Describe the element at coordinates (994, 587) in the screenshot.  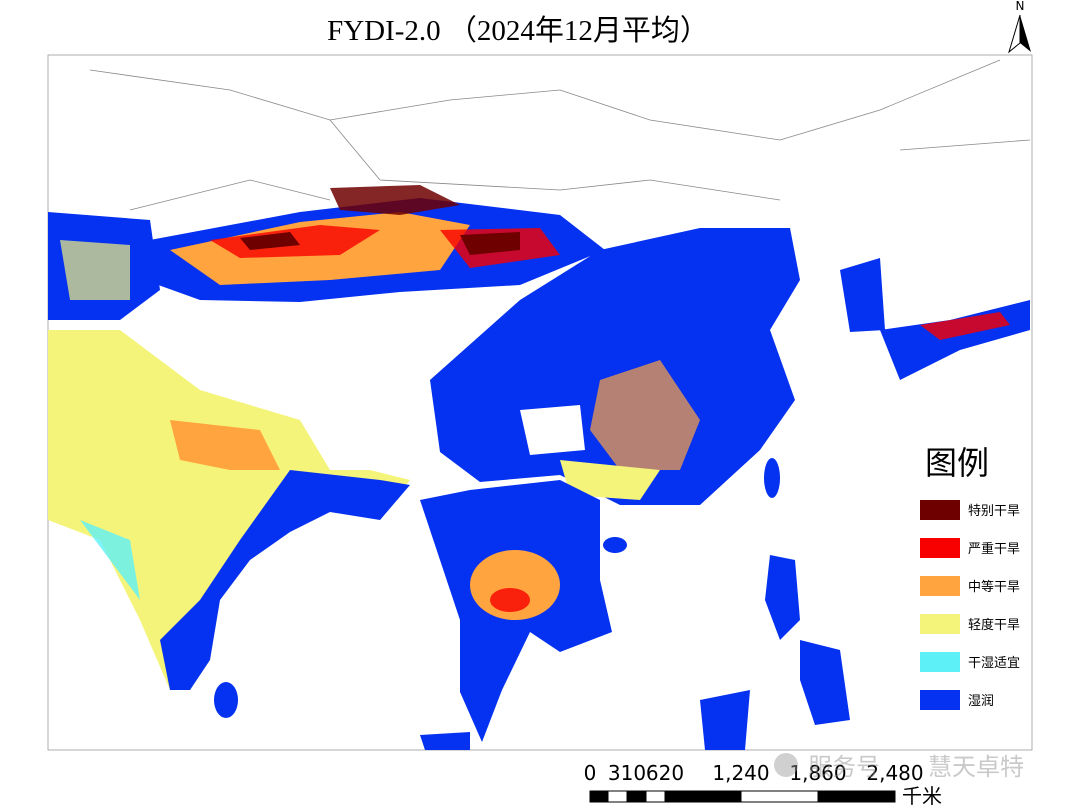
I see `legend-label: 中等干旱` at that location.